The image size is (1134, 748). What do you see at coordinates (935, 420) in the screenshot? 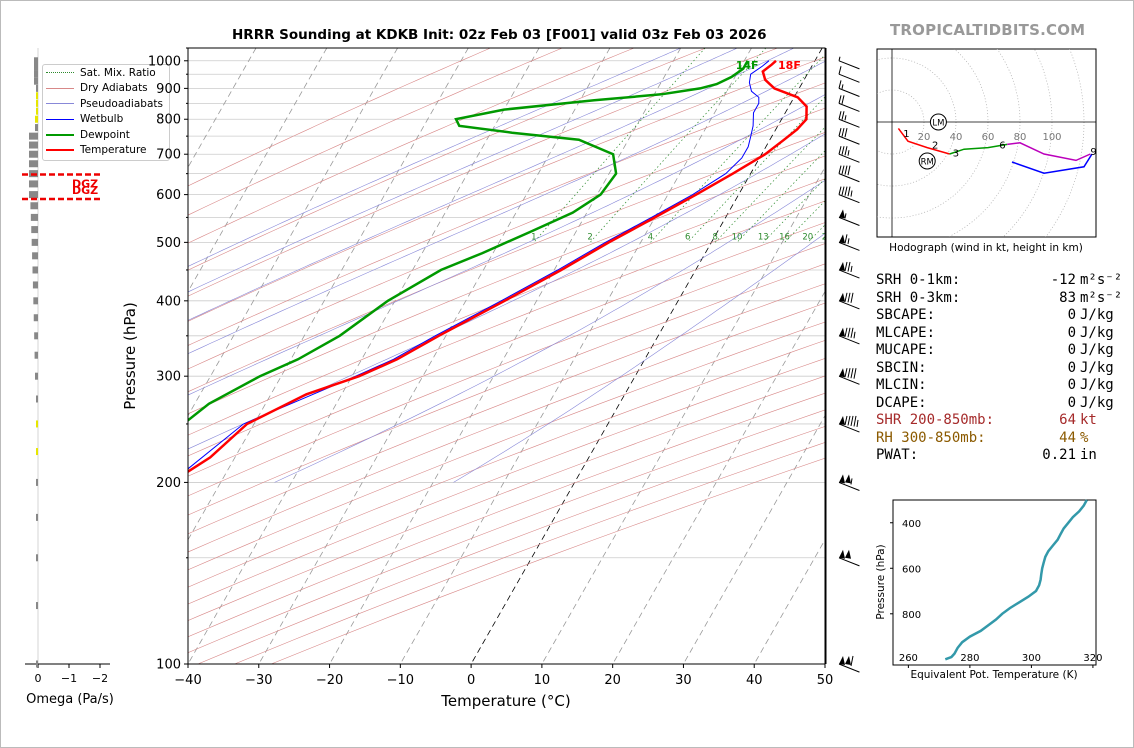
I see `stat-label: SHR 200-850mb:` at bounding box center [935, 420].